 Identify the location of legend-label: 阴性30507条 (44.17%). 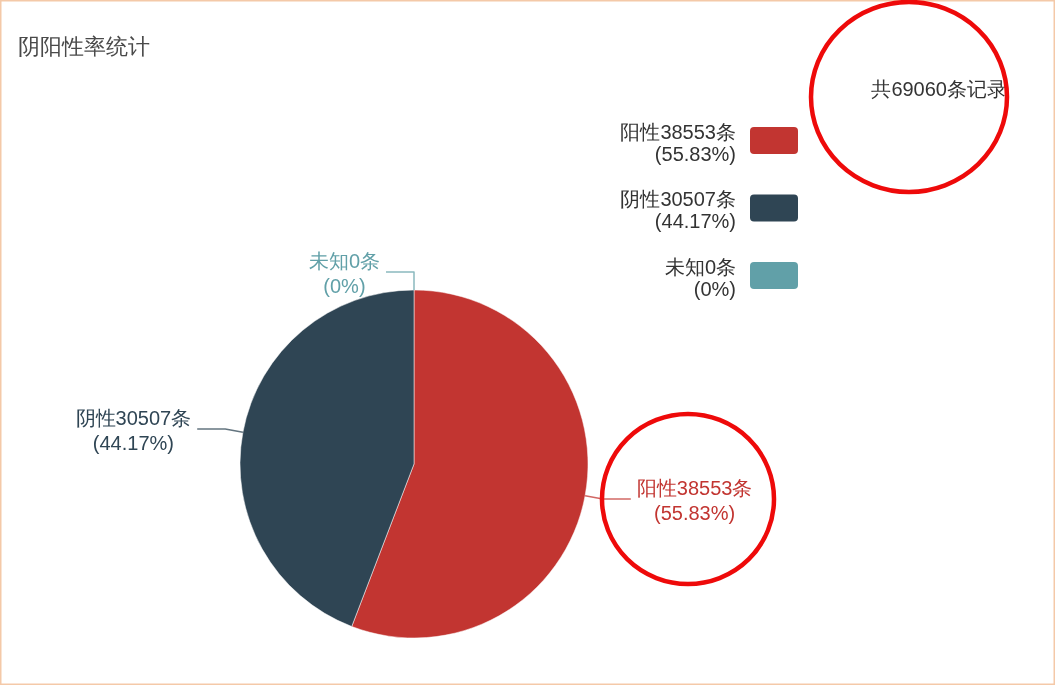
(678, 210).